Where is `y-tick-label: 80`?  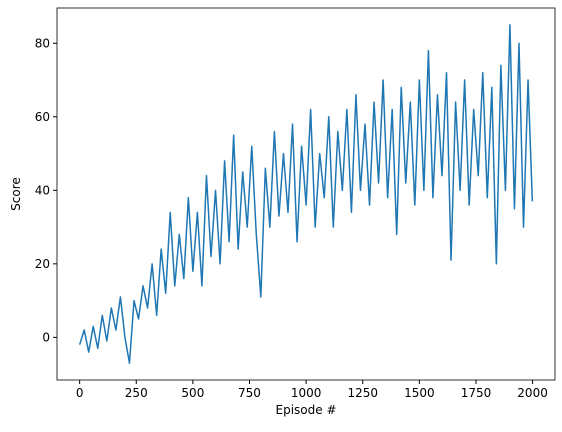
y-tick-label: 80 is located at coordinates (42, 43).